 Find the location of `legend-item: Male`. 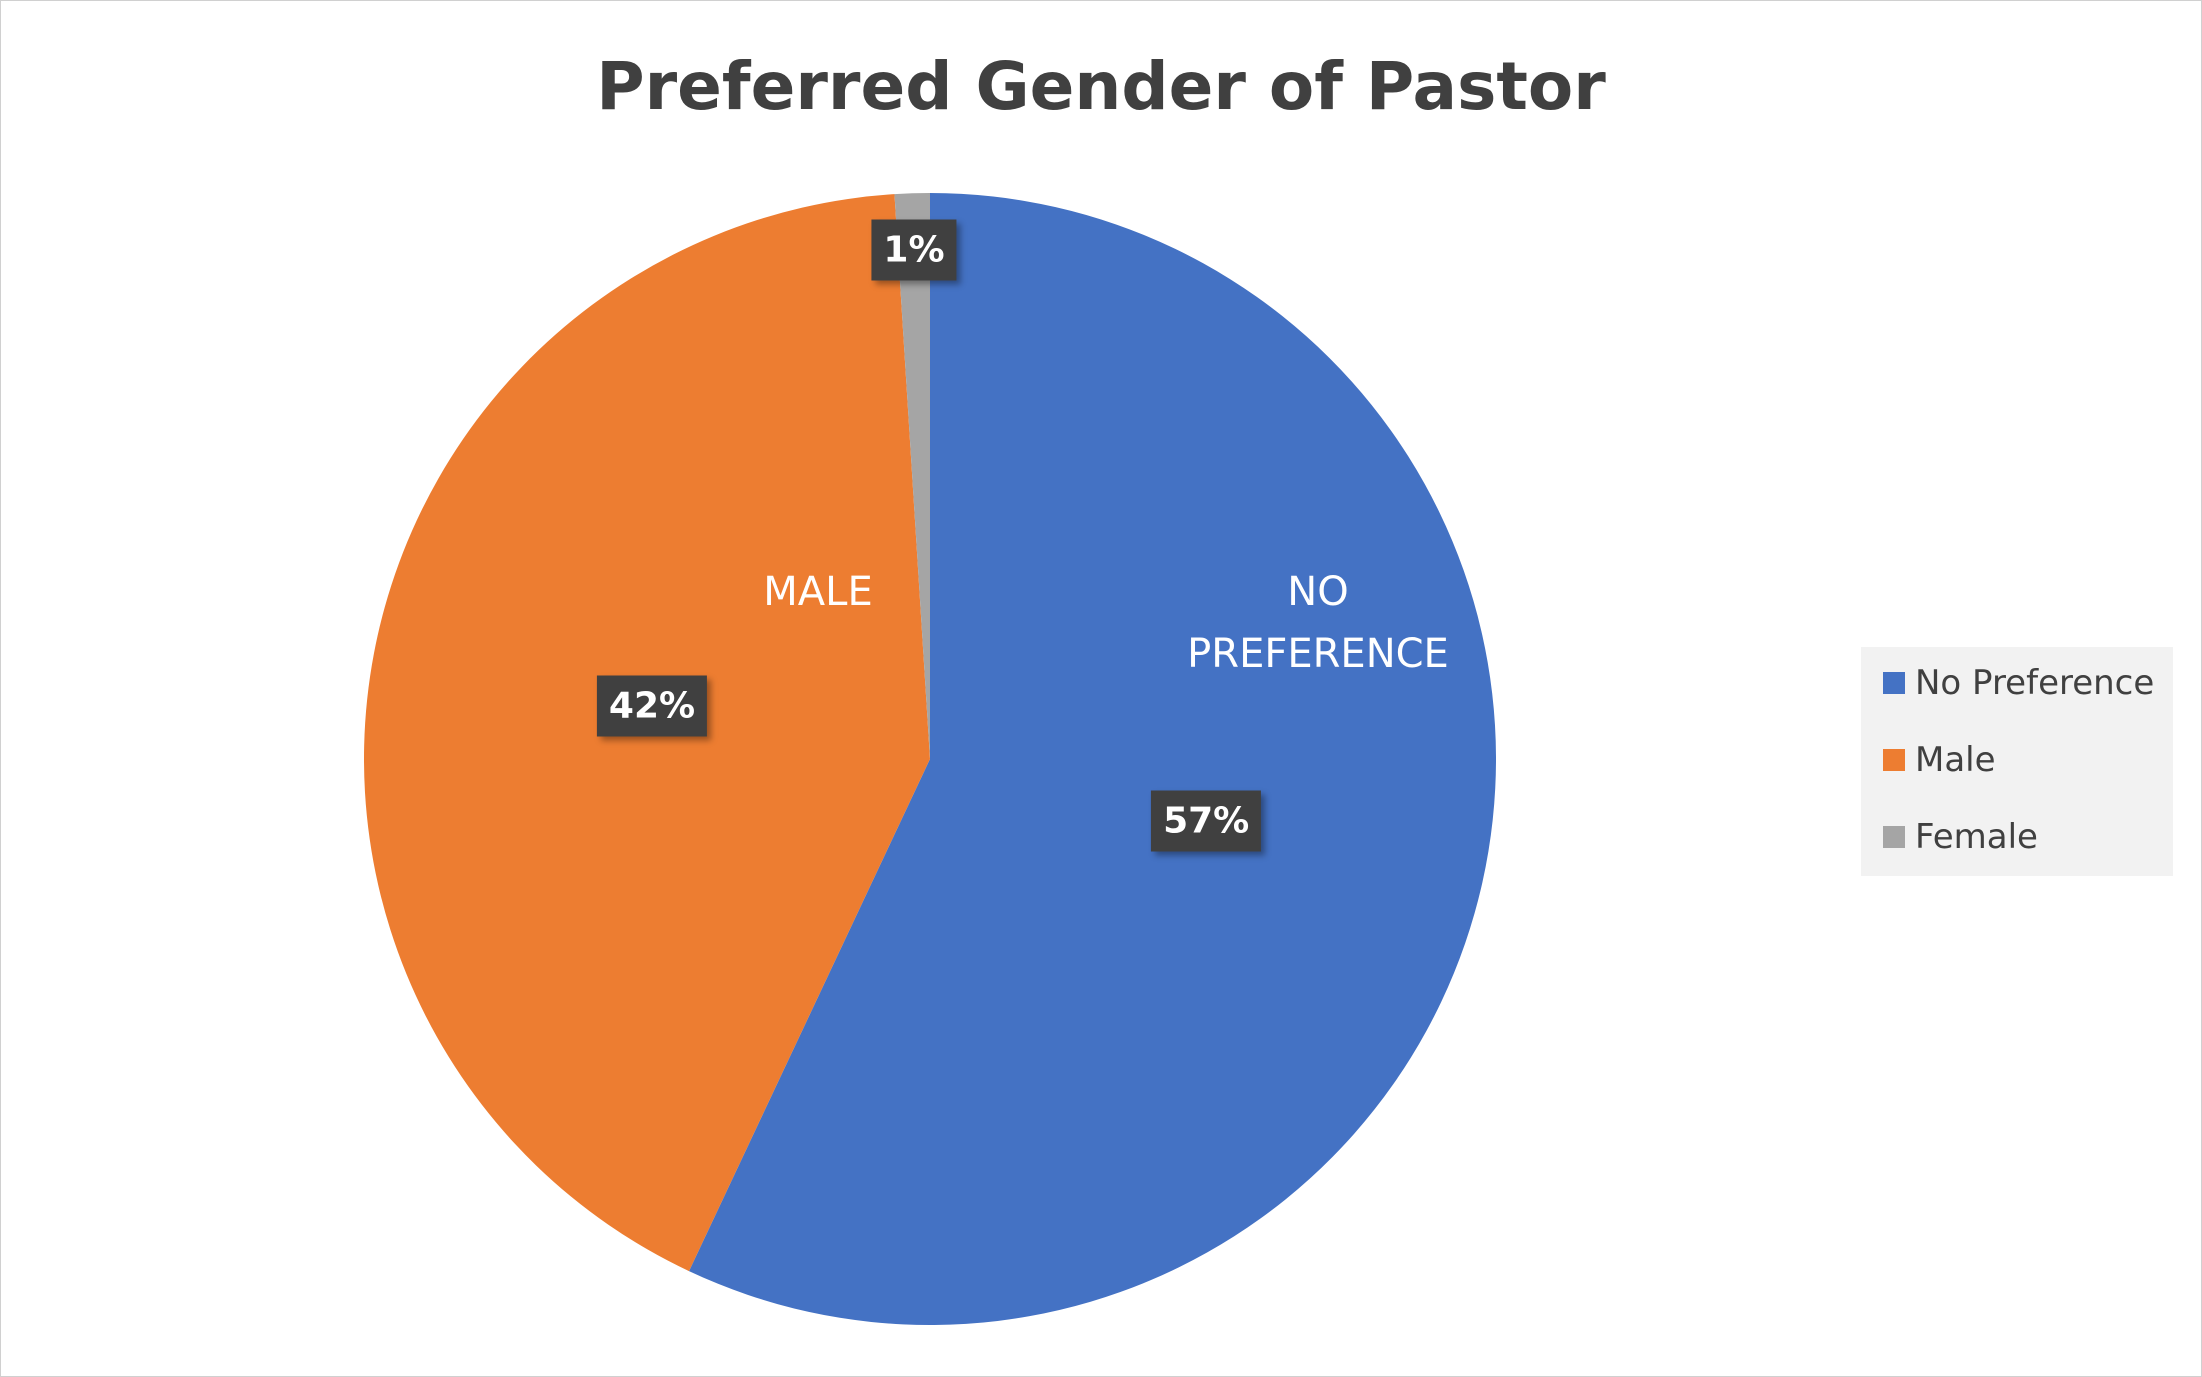

legend-item: Male is located at coordinates (1939, 760).